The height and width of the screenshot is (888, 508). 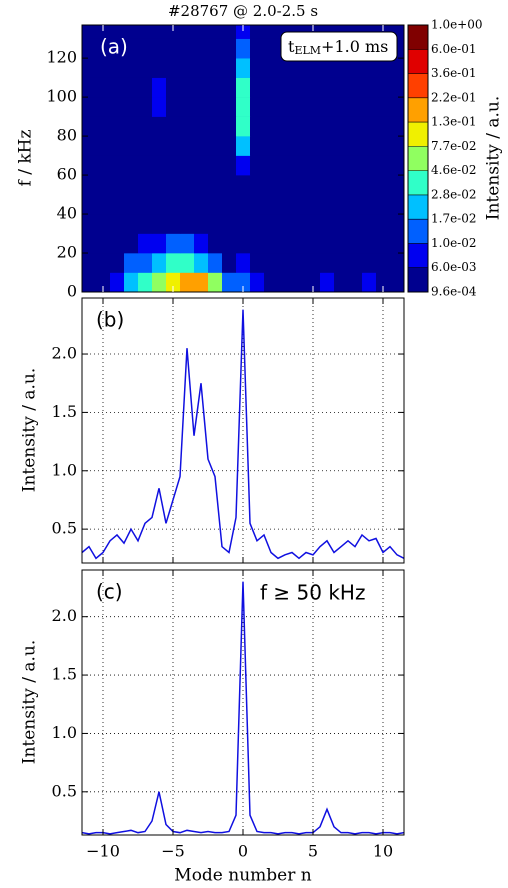 I want to click on colorbar-tick-label: 9.6e-04, so click(x=454, y=292).